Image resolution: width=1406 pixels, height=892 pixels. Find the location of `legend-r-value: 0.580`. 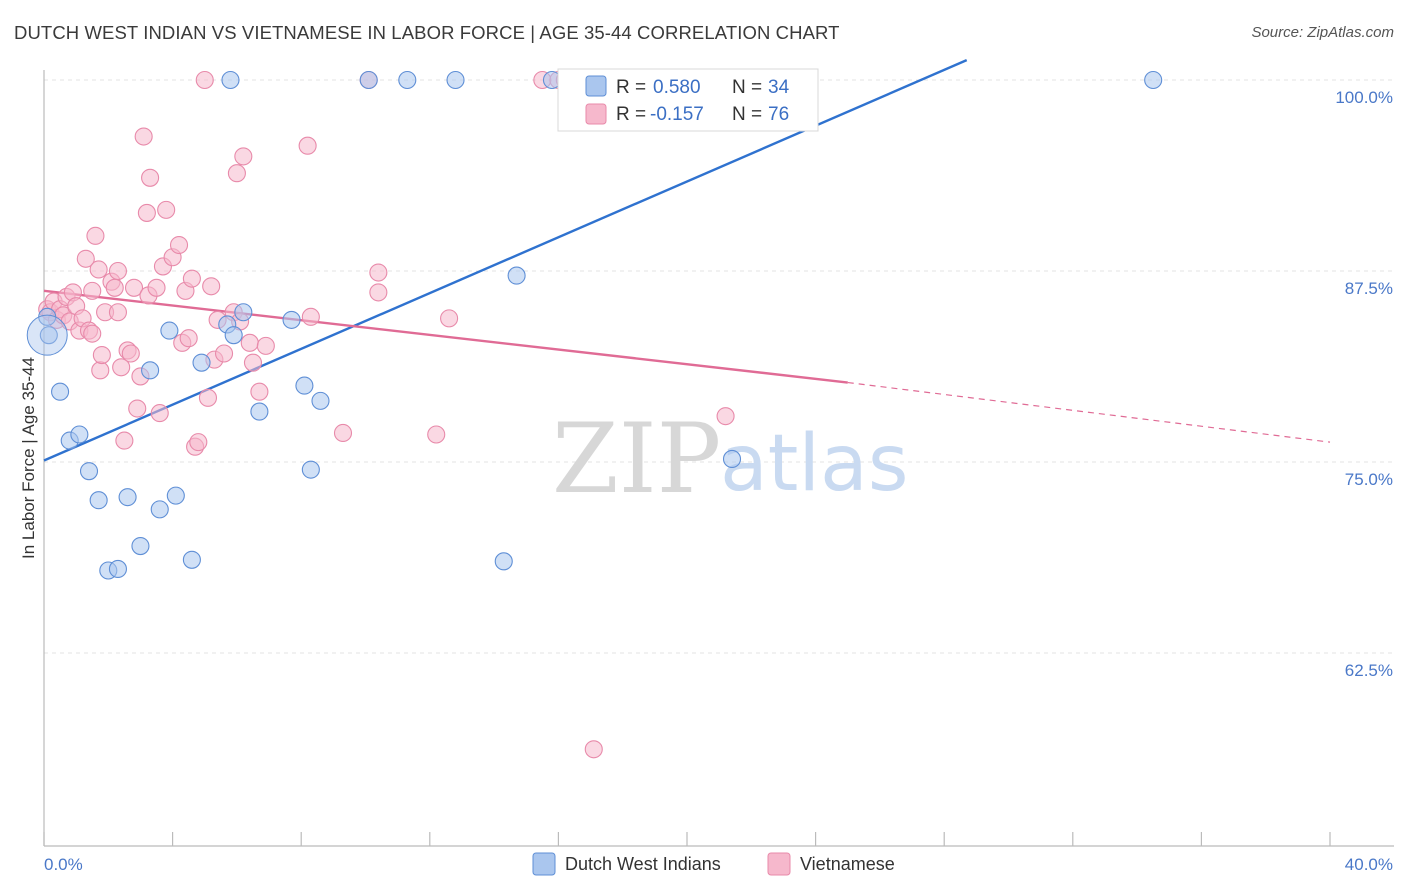

legend-r-value: 0.580 is located at coordinates (677, 87).